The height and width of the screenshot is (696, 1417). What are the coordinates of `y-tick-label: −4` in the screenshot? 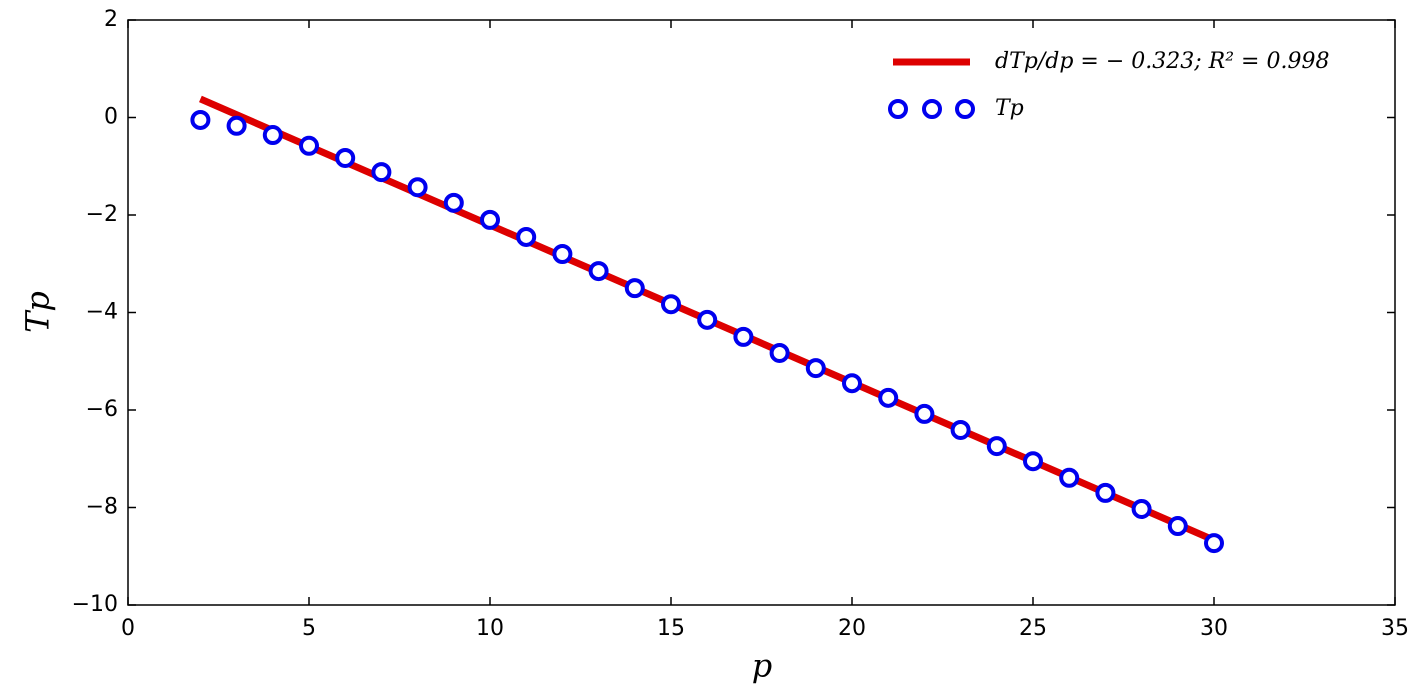 It's located at (102, 312).